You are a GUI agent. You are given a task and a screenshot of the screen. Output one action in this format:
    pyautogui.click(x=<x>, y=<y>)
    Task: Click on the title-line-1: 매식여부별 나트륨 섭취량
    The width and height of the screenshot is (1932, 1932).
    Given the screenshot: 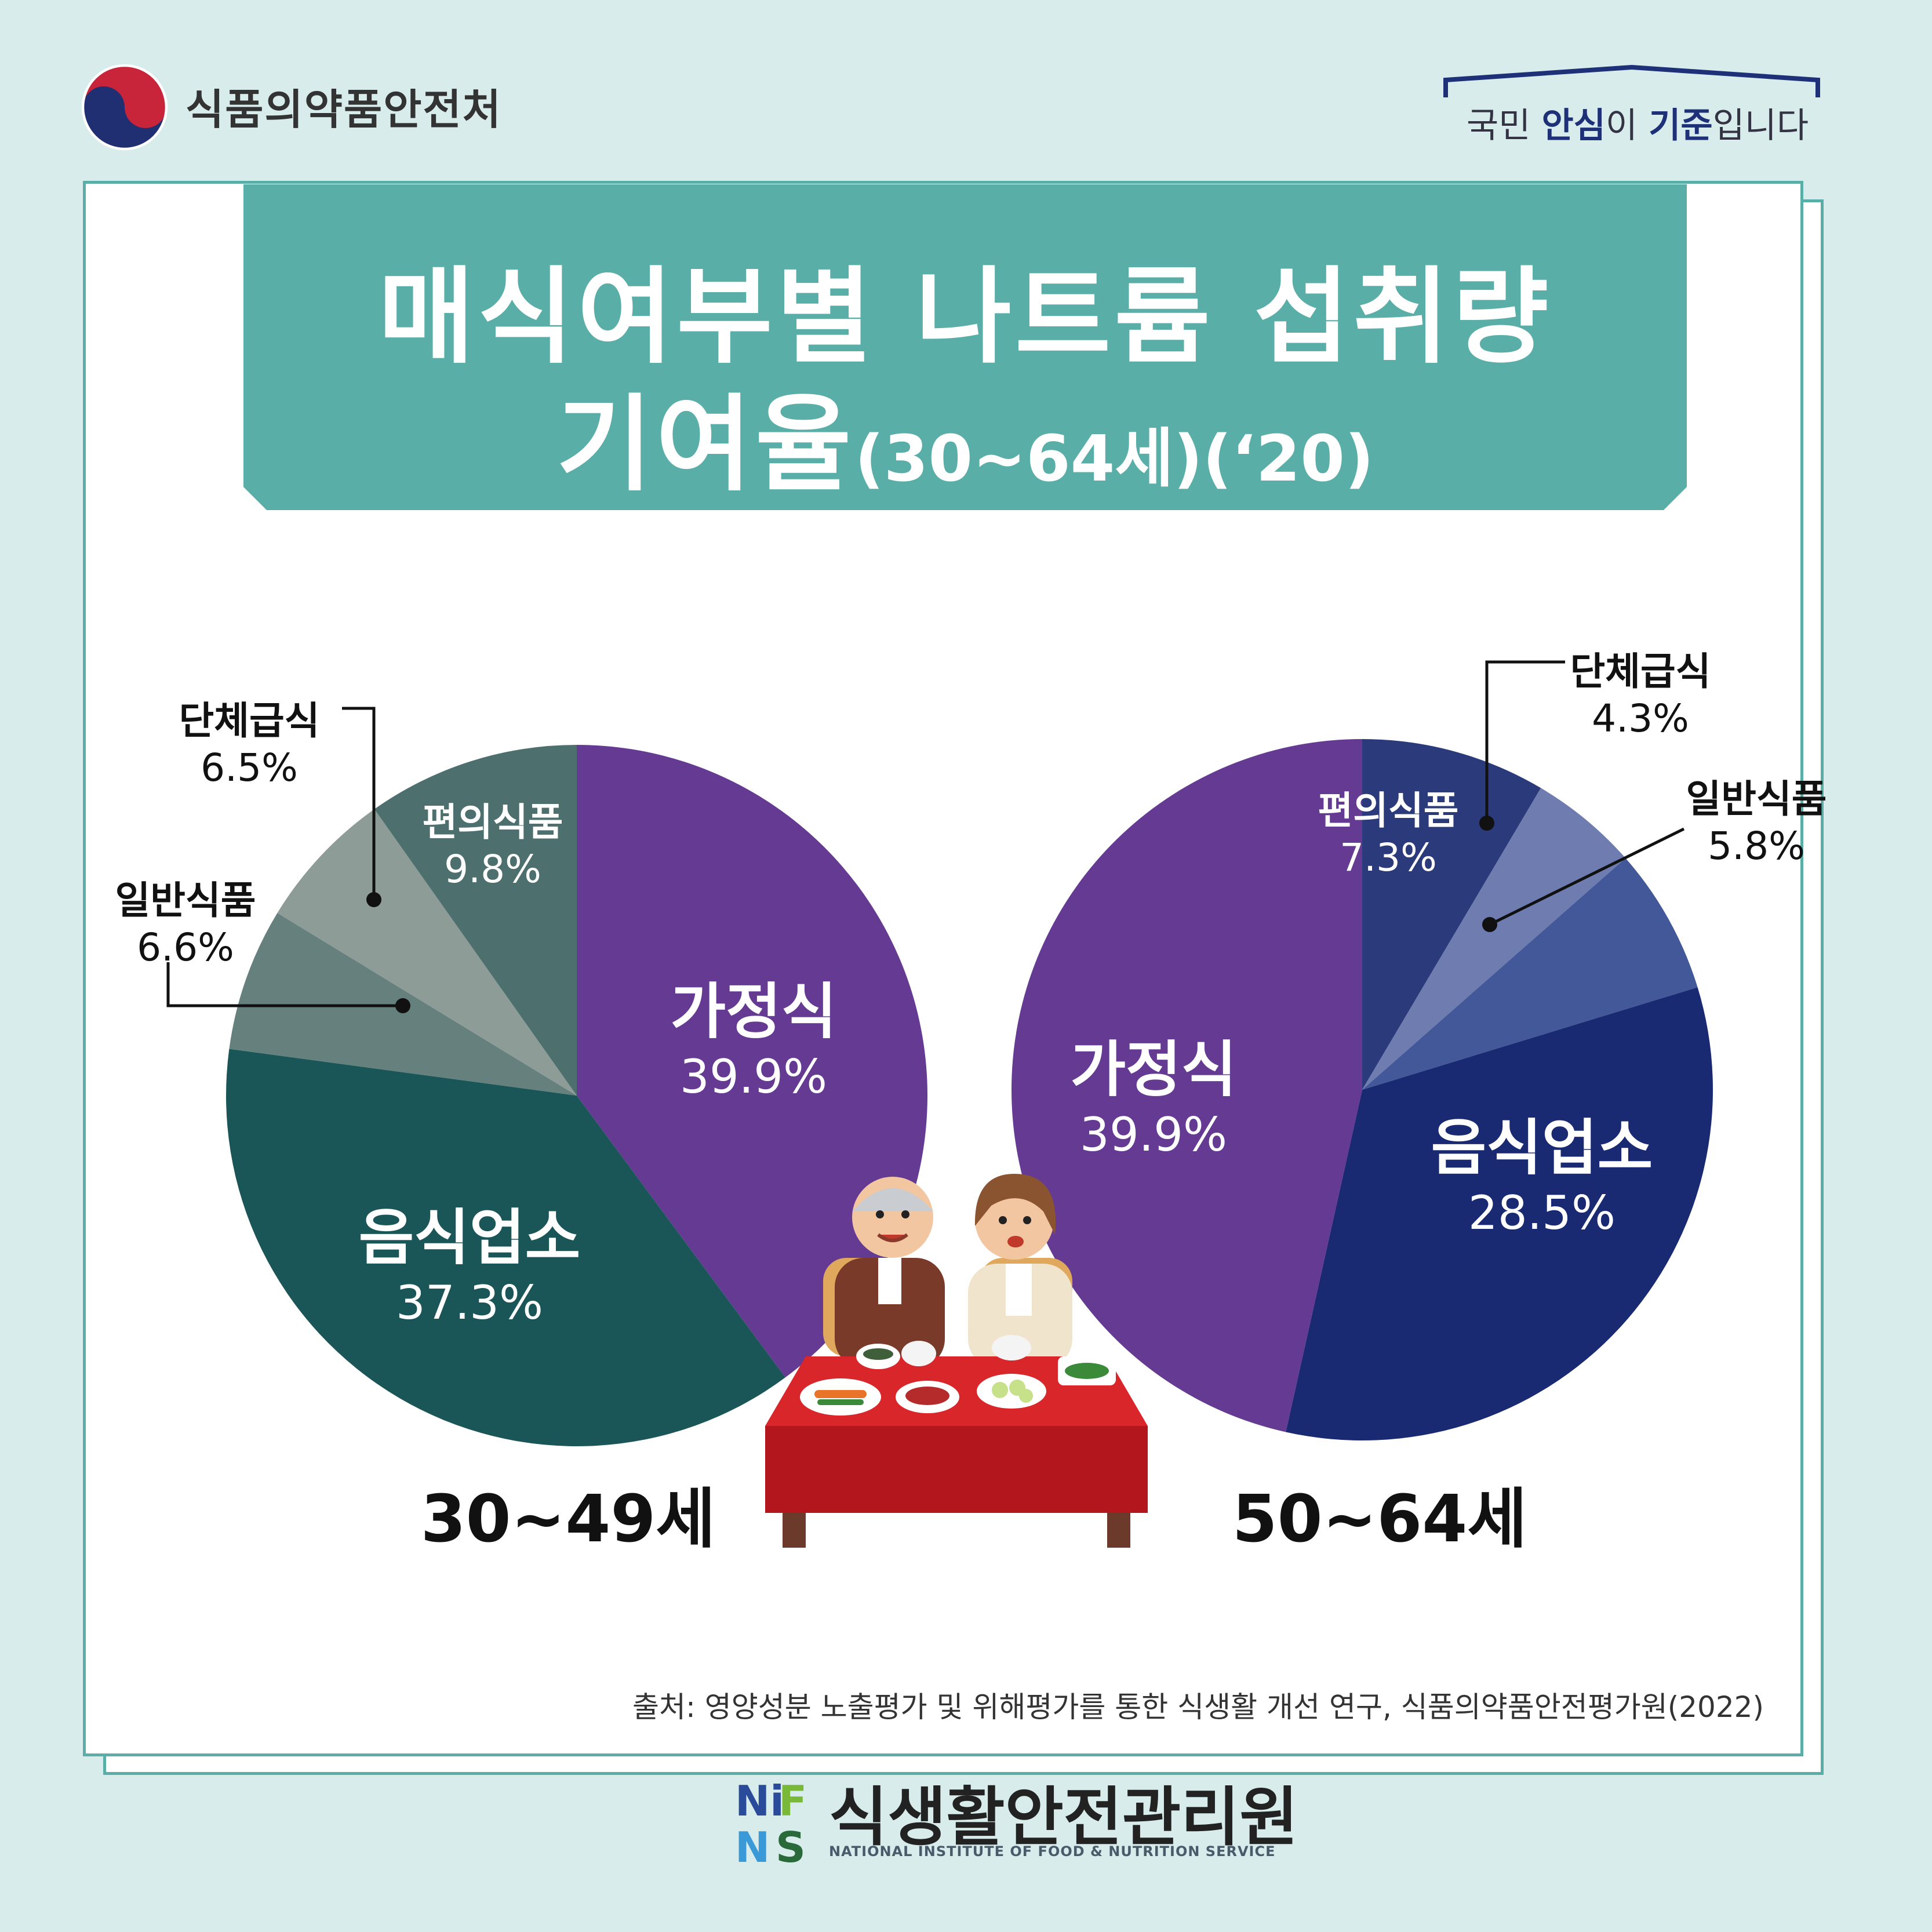 What is the action you would take?
    pyautogui.click(x=965, y=317)
    